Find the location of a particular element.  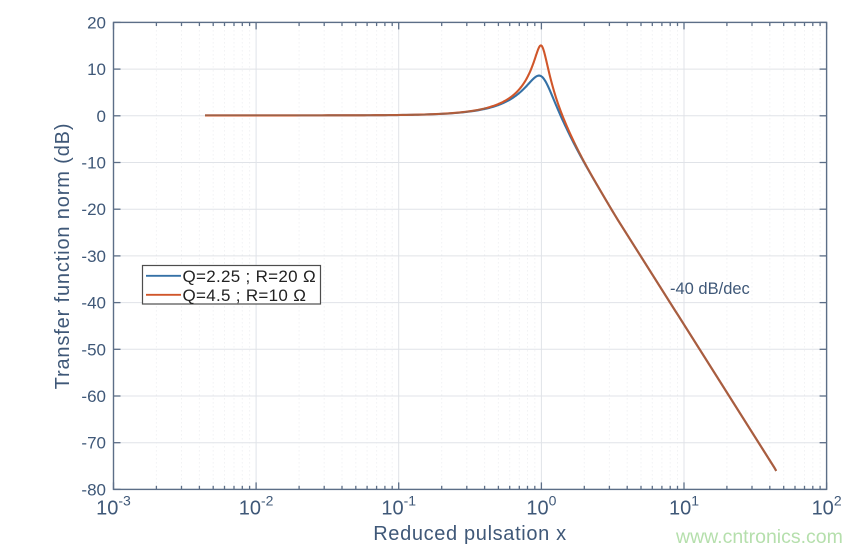

svg-text: 10⁻² is located at coordinates (256, 506).